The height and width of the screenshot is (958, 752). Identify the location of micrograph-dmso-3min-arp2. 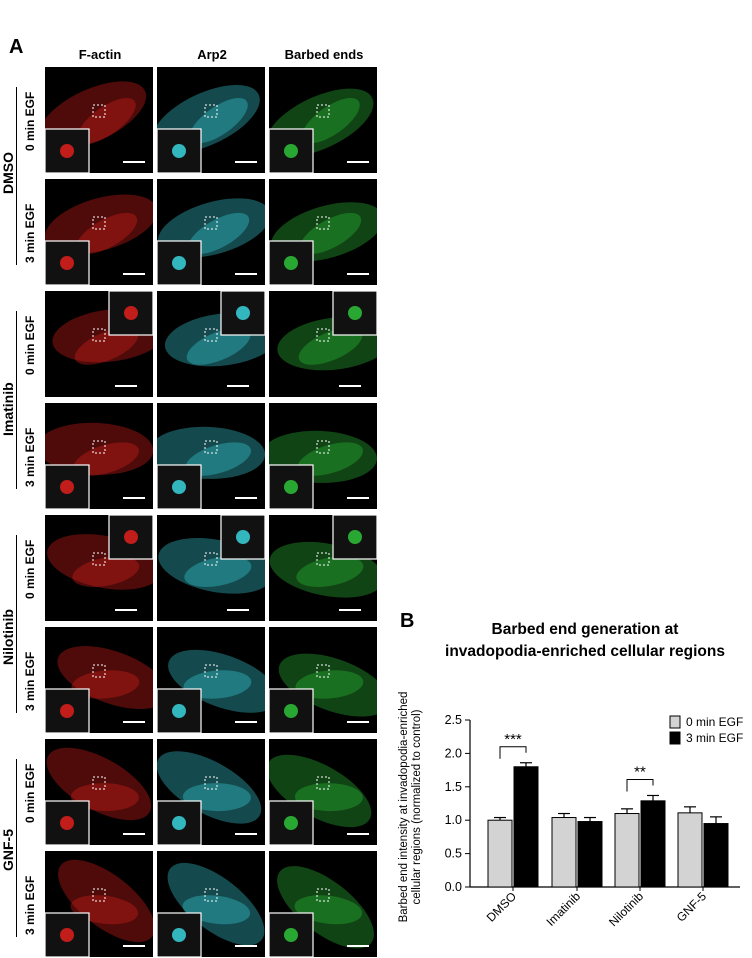
(211, 232).